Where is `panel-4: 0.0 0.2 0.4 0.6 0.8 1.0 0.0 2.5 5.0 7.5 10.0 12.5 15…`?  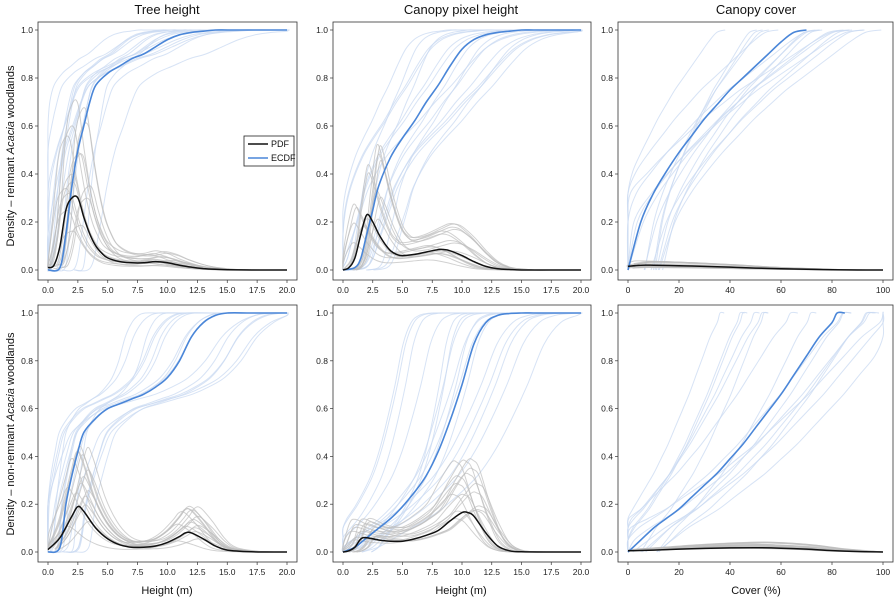 panel-4: 0.0 0.2 0.4 0.6 0.8 1.0 0.0 2.5 5.0 7.5 10.0 12.5 15… is located at coordinates (454, 440).